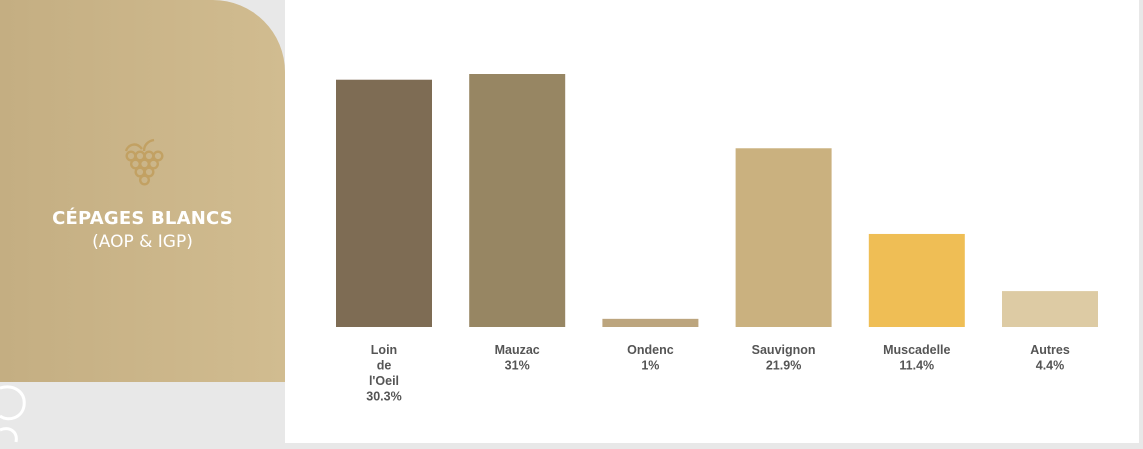 The image size is (1143, 449). Describe the element at coordinates (916, 358) in the screenshot. I see `category-label-4: Muscadelle 11.4%` at that location.